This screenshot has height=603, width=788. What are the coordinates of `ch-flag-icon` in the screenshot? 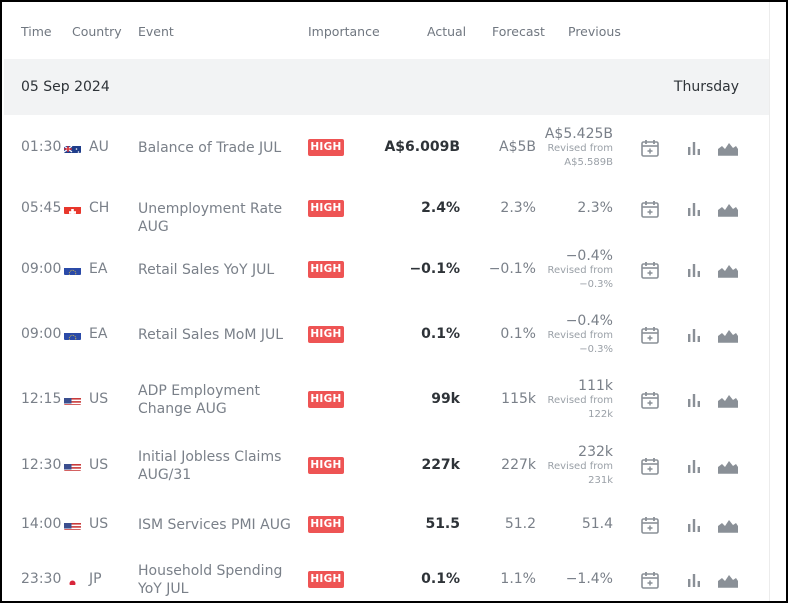 It's located at (72, 208).